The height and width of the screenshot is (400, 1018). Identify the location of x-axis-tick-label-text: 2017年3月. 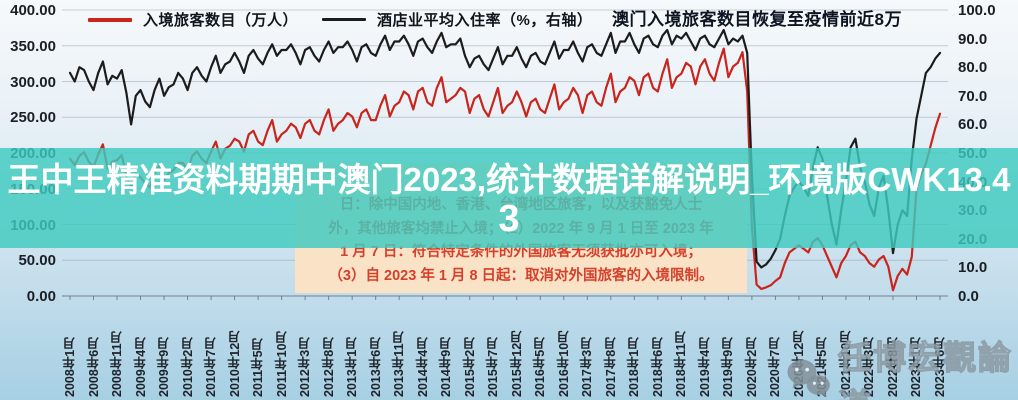
(587, 367).